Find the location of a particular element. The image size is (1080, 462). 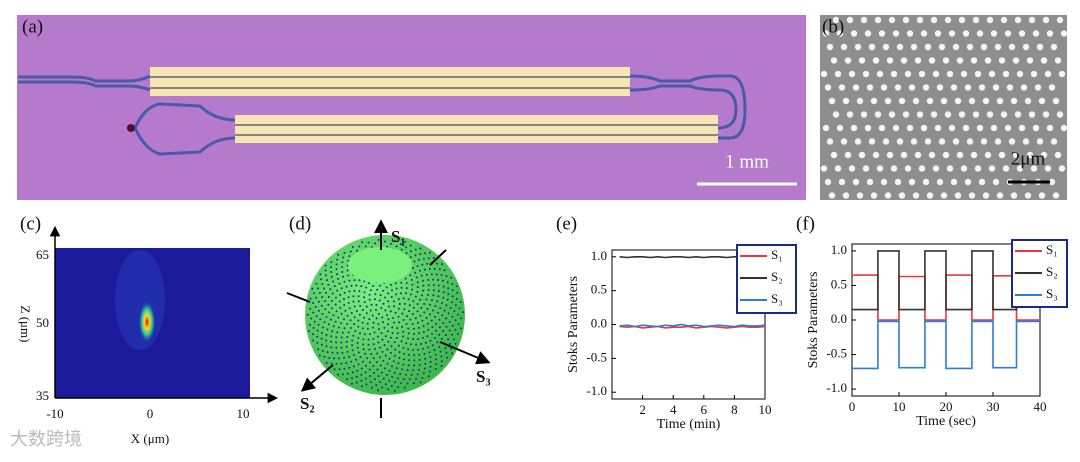

x-tick-label: 8 is located at coordinates (734, 409).